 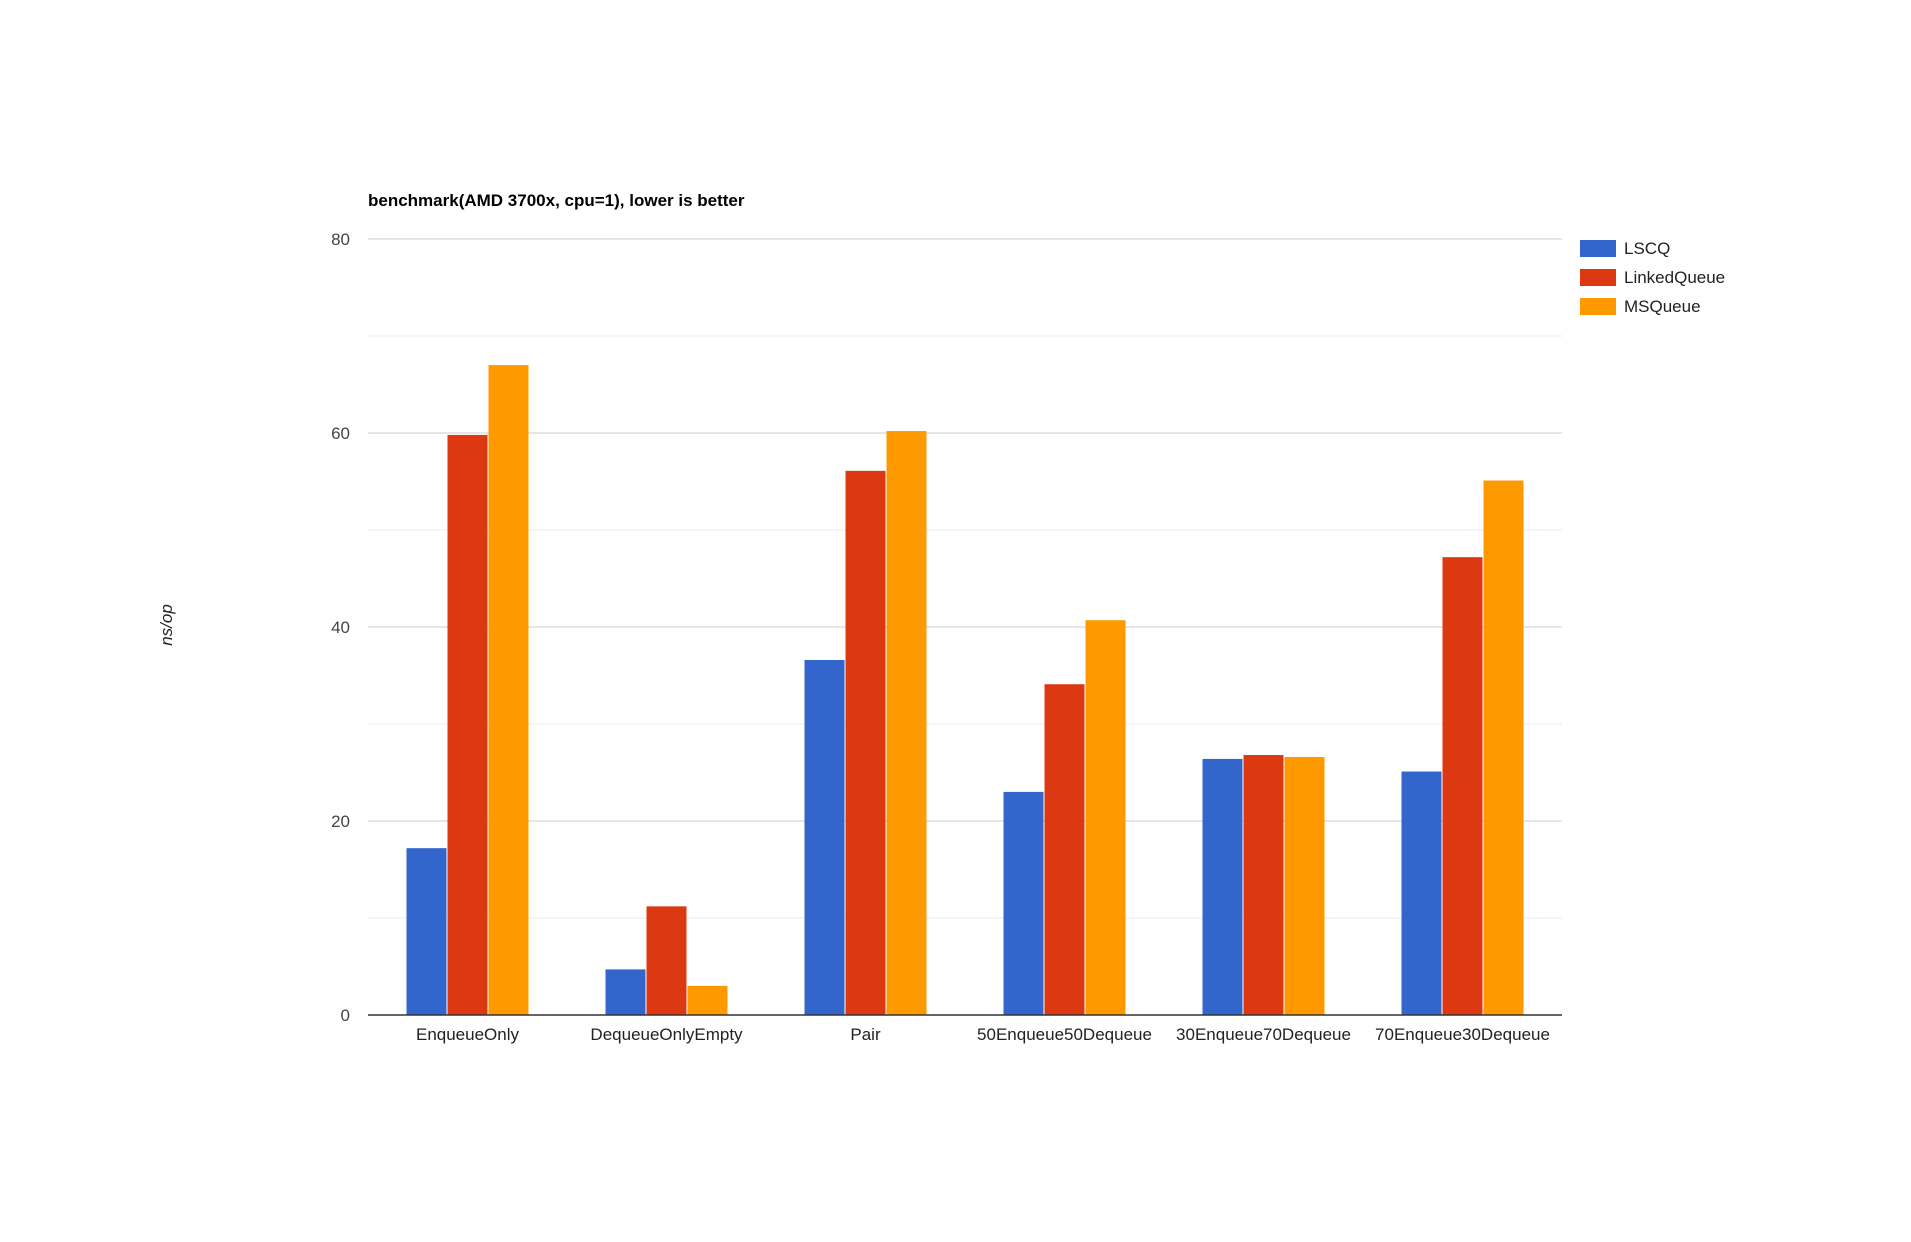 I want to click on bar-msqueue-70enqueue30dequeue, so click(x=1503, y=747).